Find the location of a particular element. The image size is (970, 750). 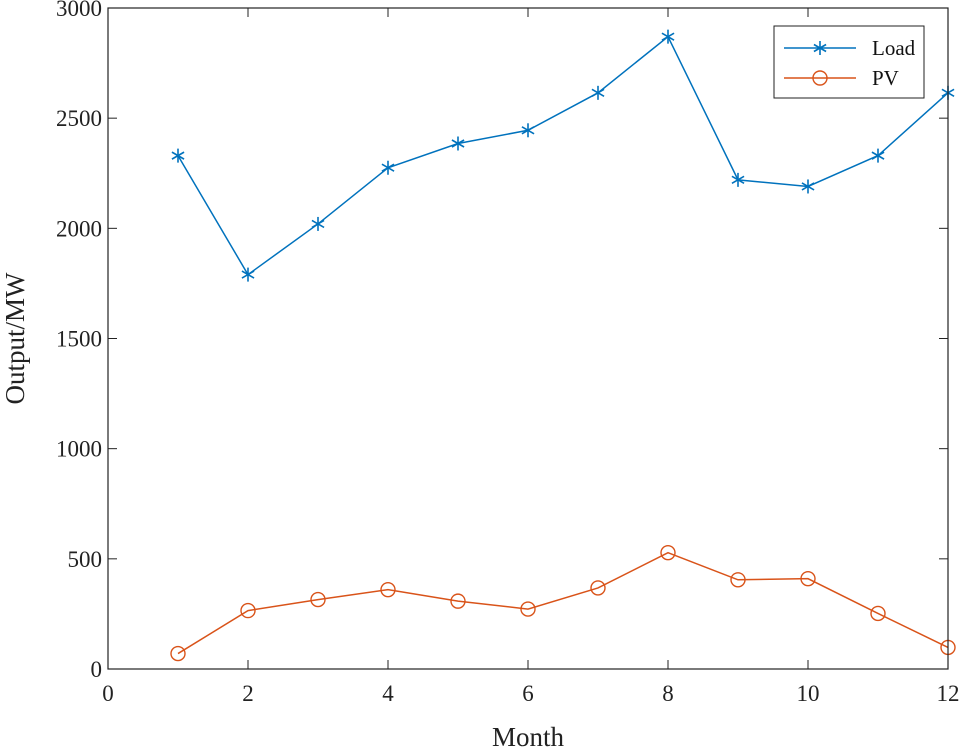

y-tick-label: 1000 is located at coordinates (79, 449).